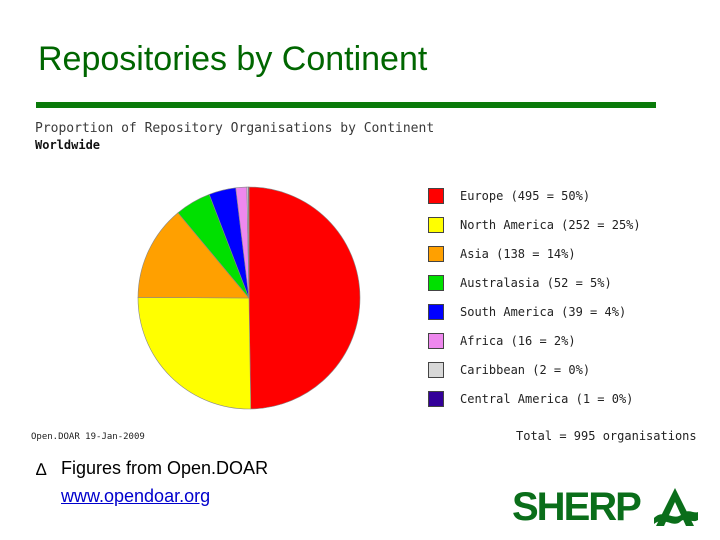 The width and height of the screenshot is (720, 540). What do you see at coordinates (88, 437) in the screenshot?
I see `chart-source-note: Open.DOAR 19-Jan-2009` at bounding box center [88, 437].